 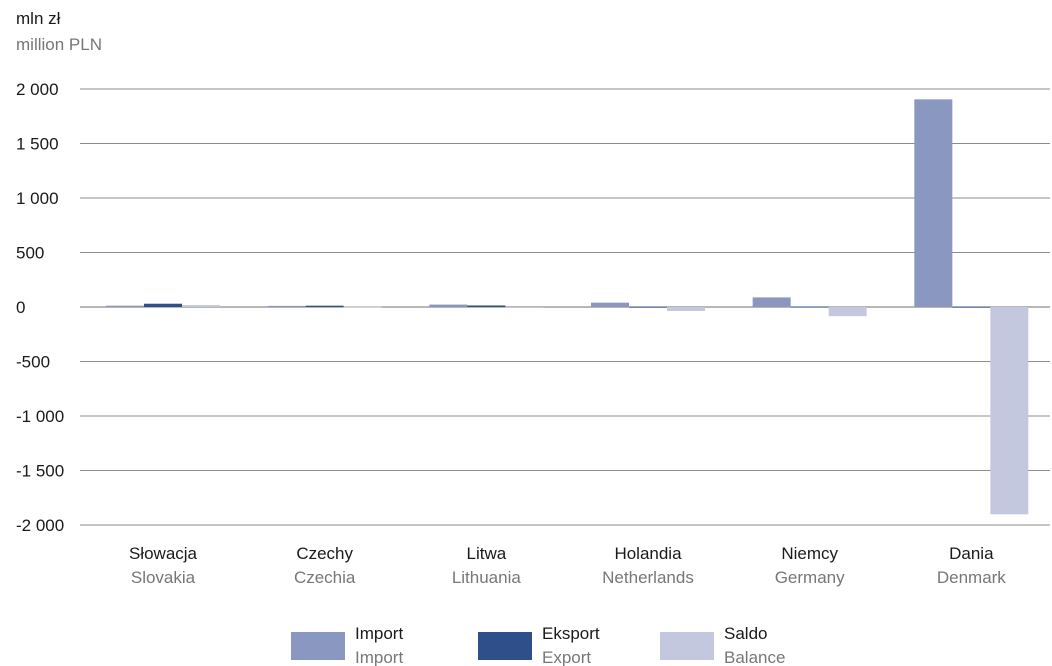 What do you see at coordinates (648, 577) in the screenshot?
I see `category-label-en: Netherlands` at bounding box center [648, 577].